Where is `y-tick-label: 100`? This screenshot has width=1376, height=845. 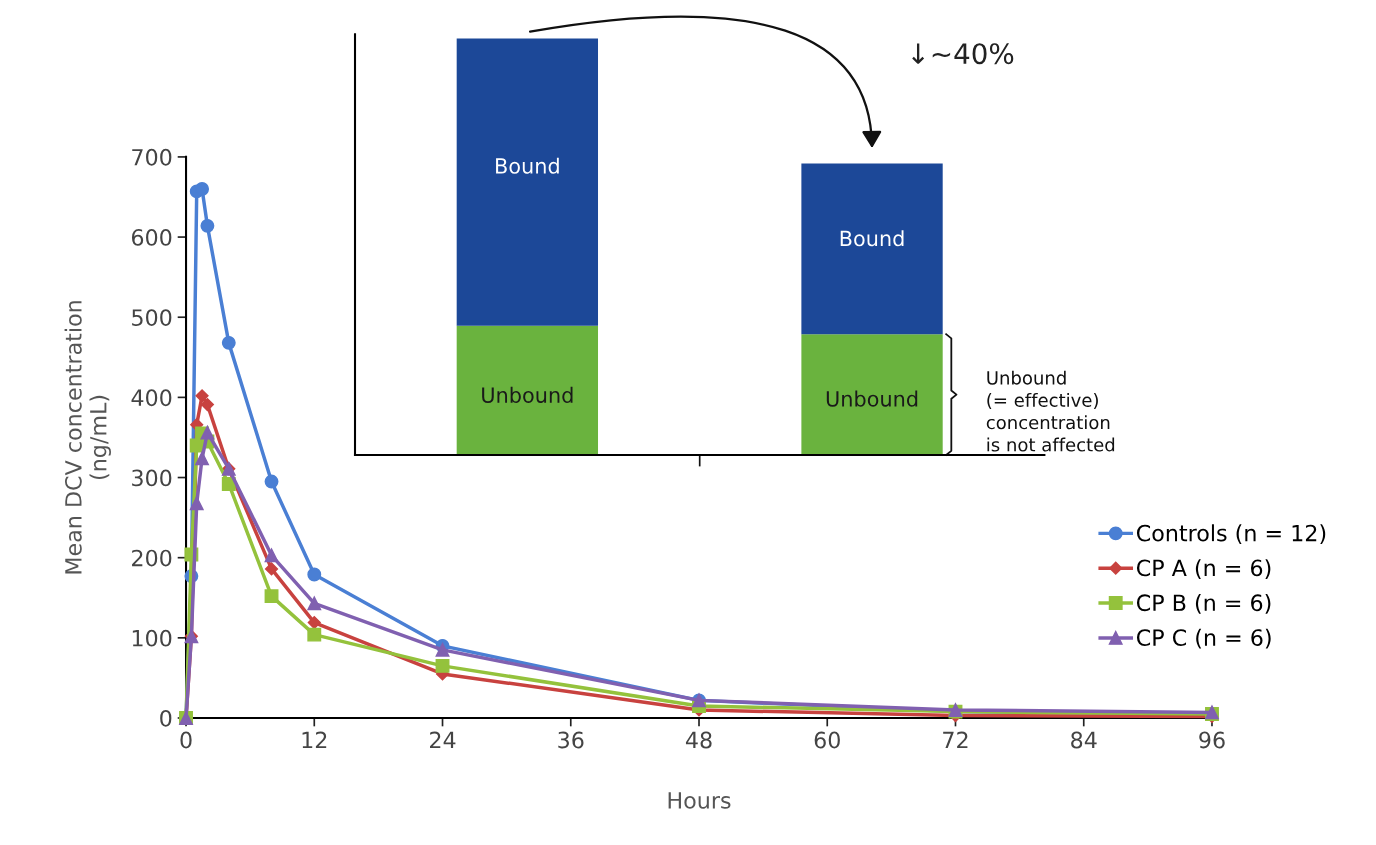
y-tick-label: 100 is located at coordinates (152, 638).